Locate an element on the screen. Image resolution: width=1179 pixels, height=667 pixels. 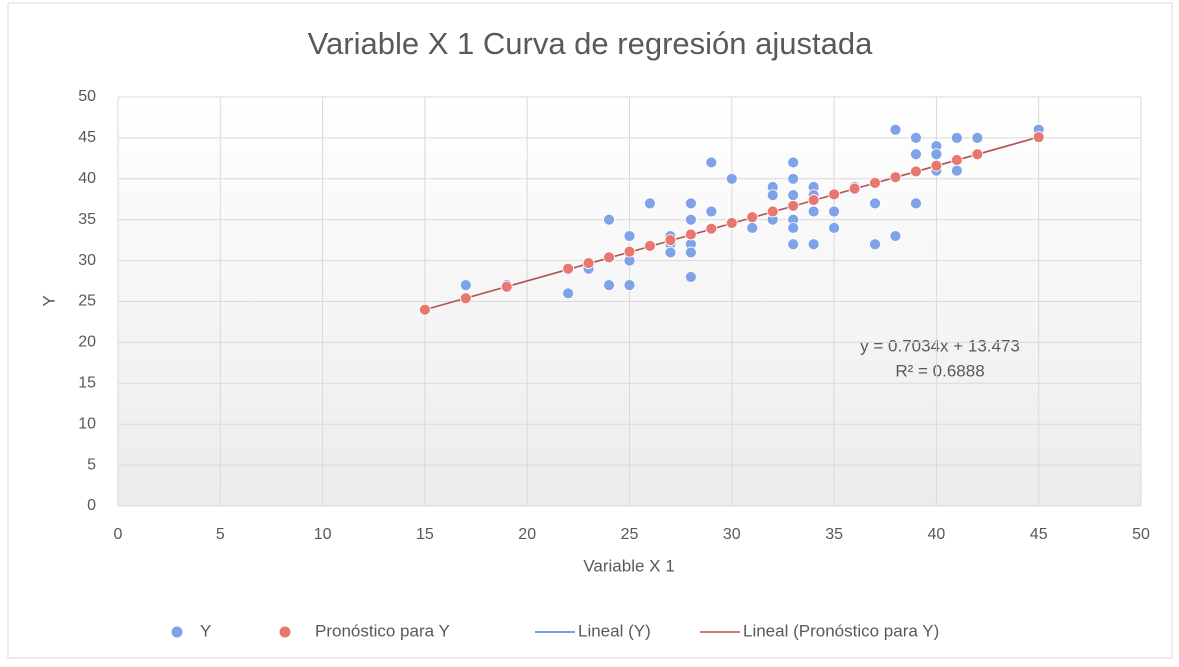
y-tick-label: 5 is located at coordinates (91, 464).